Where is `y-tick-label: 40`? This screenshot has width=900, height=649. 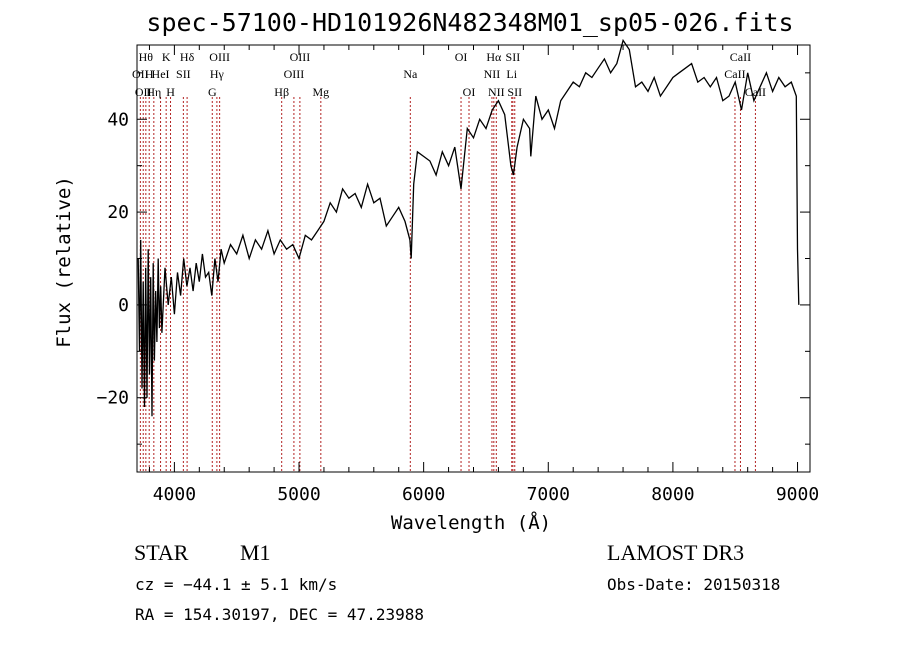 y-tick-label: 40 is located at coordinates (118, 119).